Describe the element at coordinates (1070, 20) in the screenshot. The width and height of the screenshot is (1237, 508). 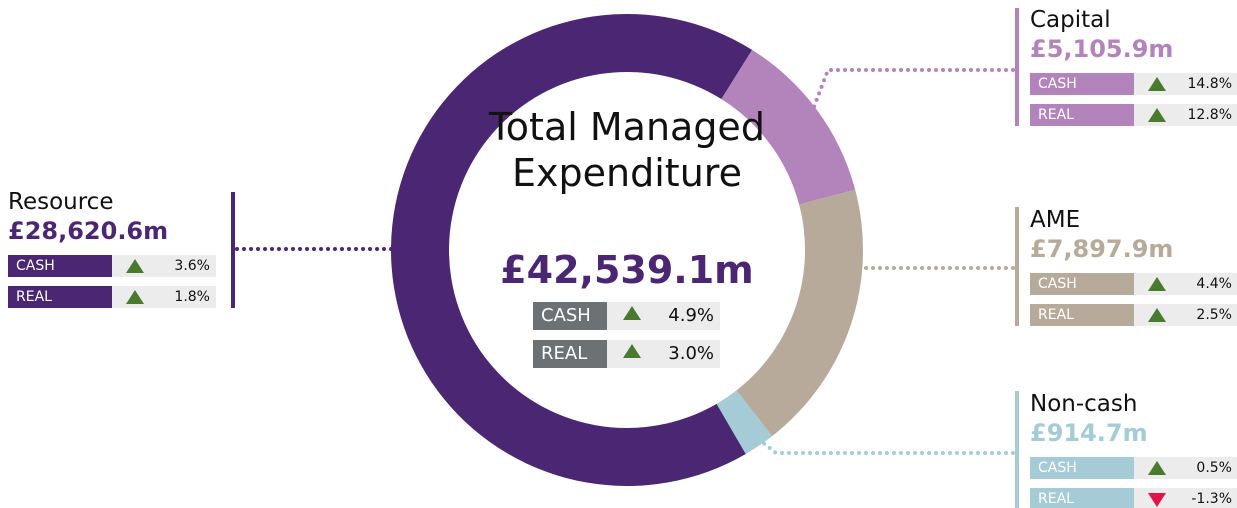
I see `category-name: Capital` at that location.